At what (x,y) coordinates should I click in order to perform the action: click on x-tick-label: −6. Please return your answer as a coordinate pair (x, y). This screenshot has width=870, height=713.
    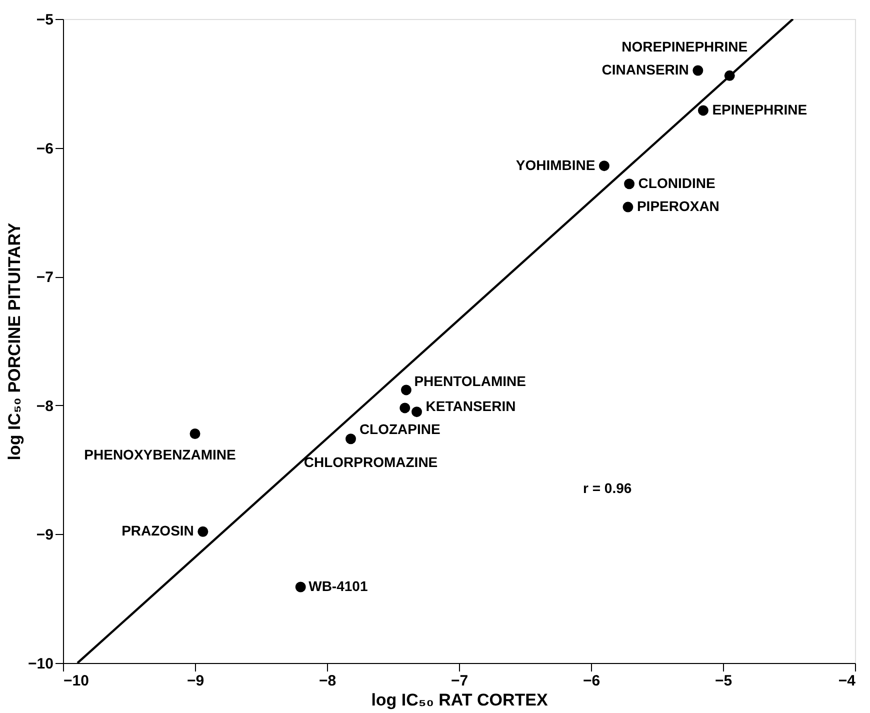
    Looking at the image, I should click on (591, 681).